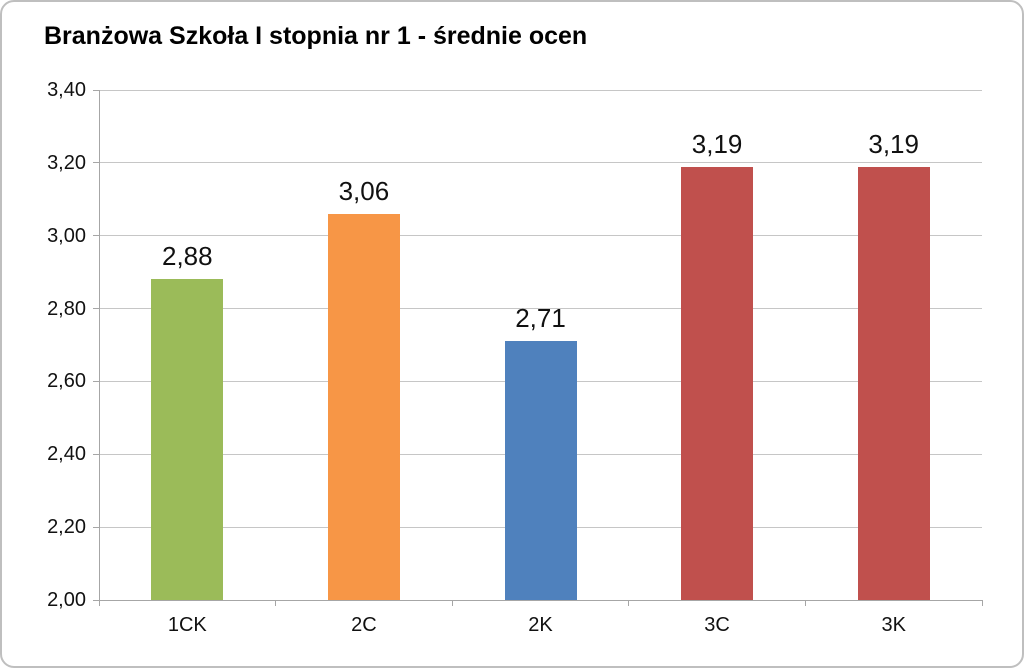 The width and height of the screenshot is (1024, 668). What do you see at coordinates (893, 383) in the screenshot?
I see `bar-3K` at bounding box center [893, 383].